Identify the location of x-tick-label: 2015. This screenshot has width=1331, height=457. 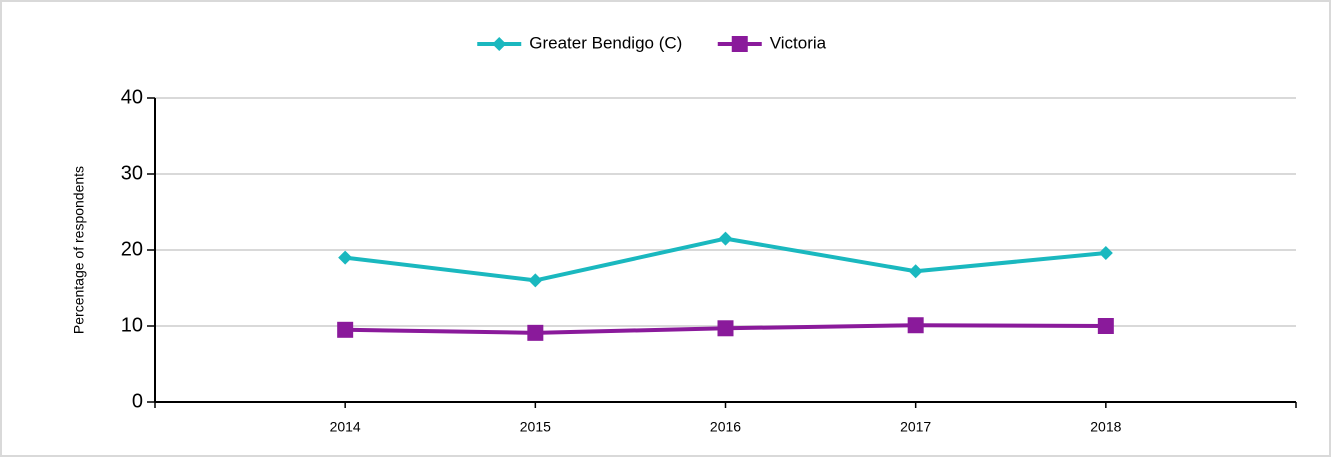
(535, 427).